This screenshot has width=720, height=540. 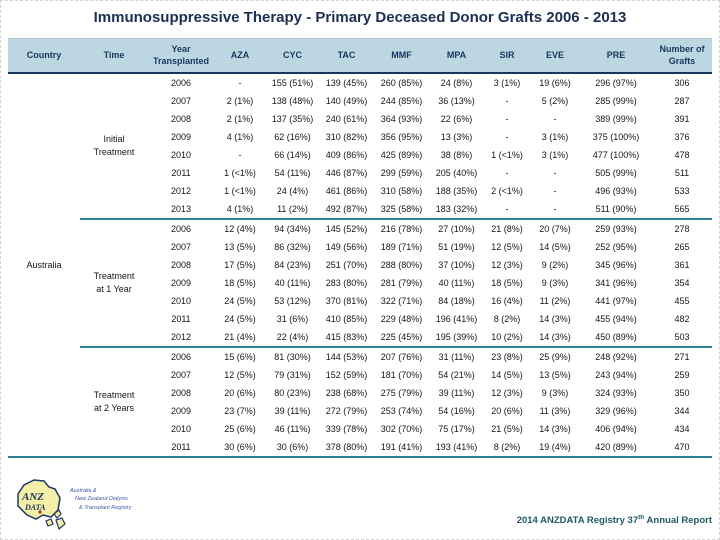 I want to click on value-cell: 341 (96%), so click(x=616, y=283).